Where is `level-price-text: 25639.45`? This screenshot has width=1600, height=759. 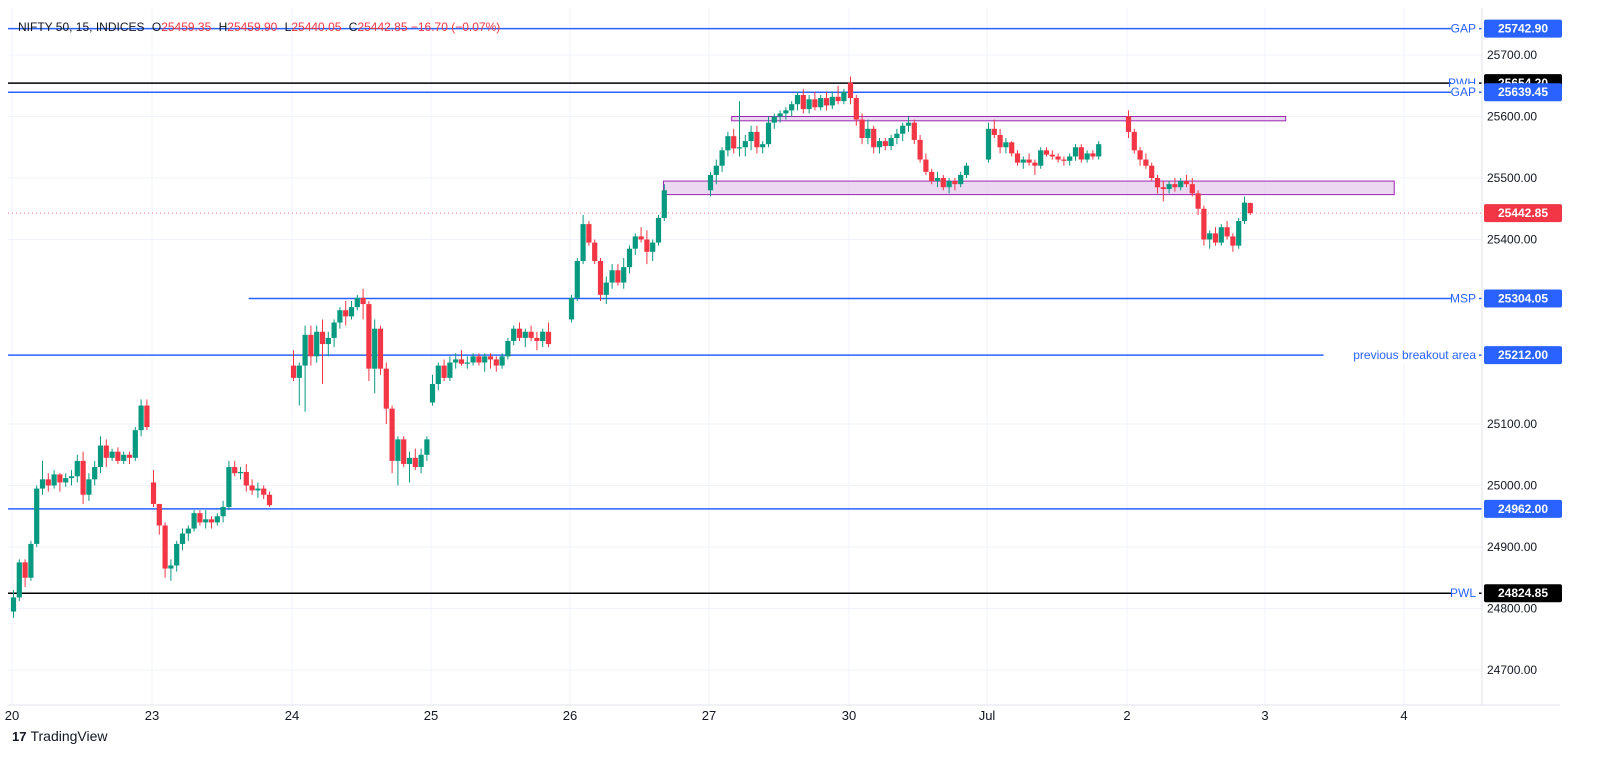
level-price-text: 25639.45 is located at coordinates (1523, 92).